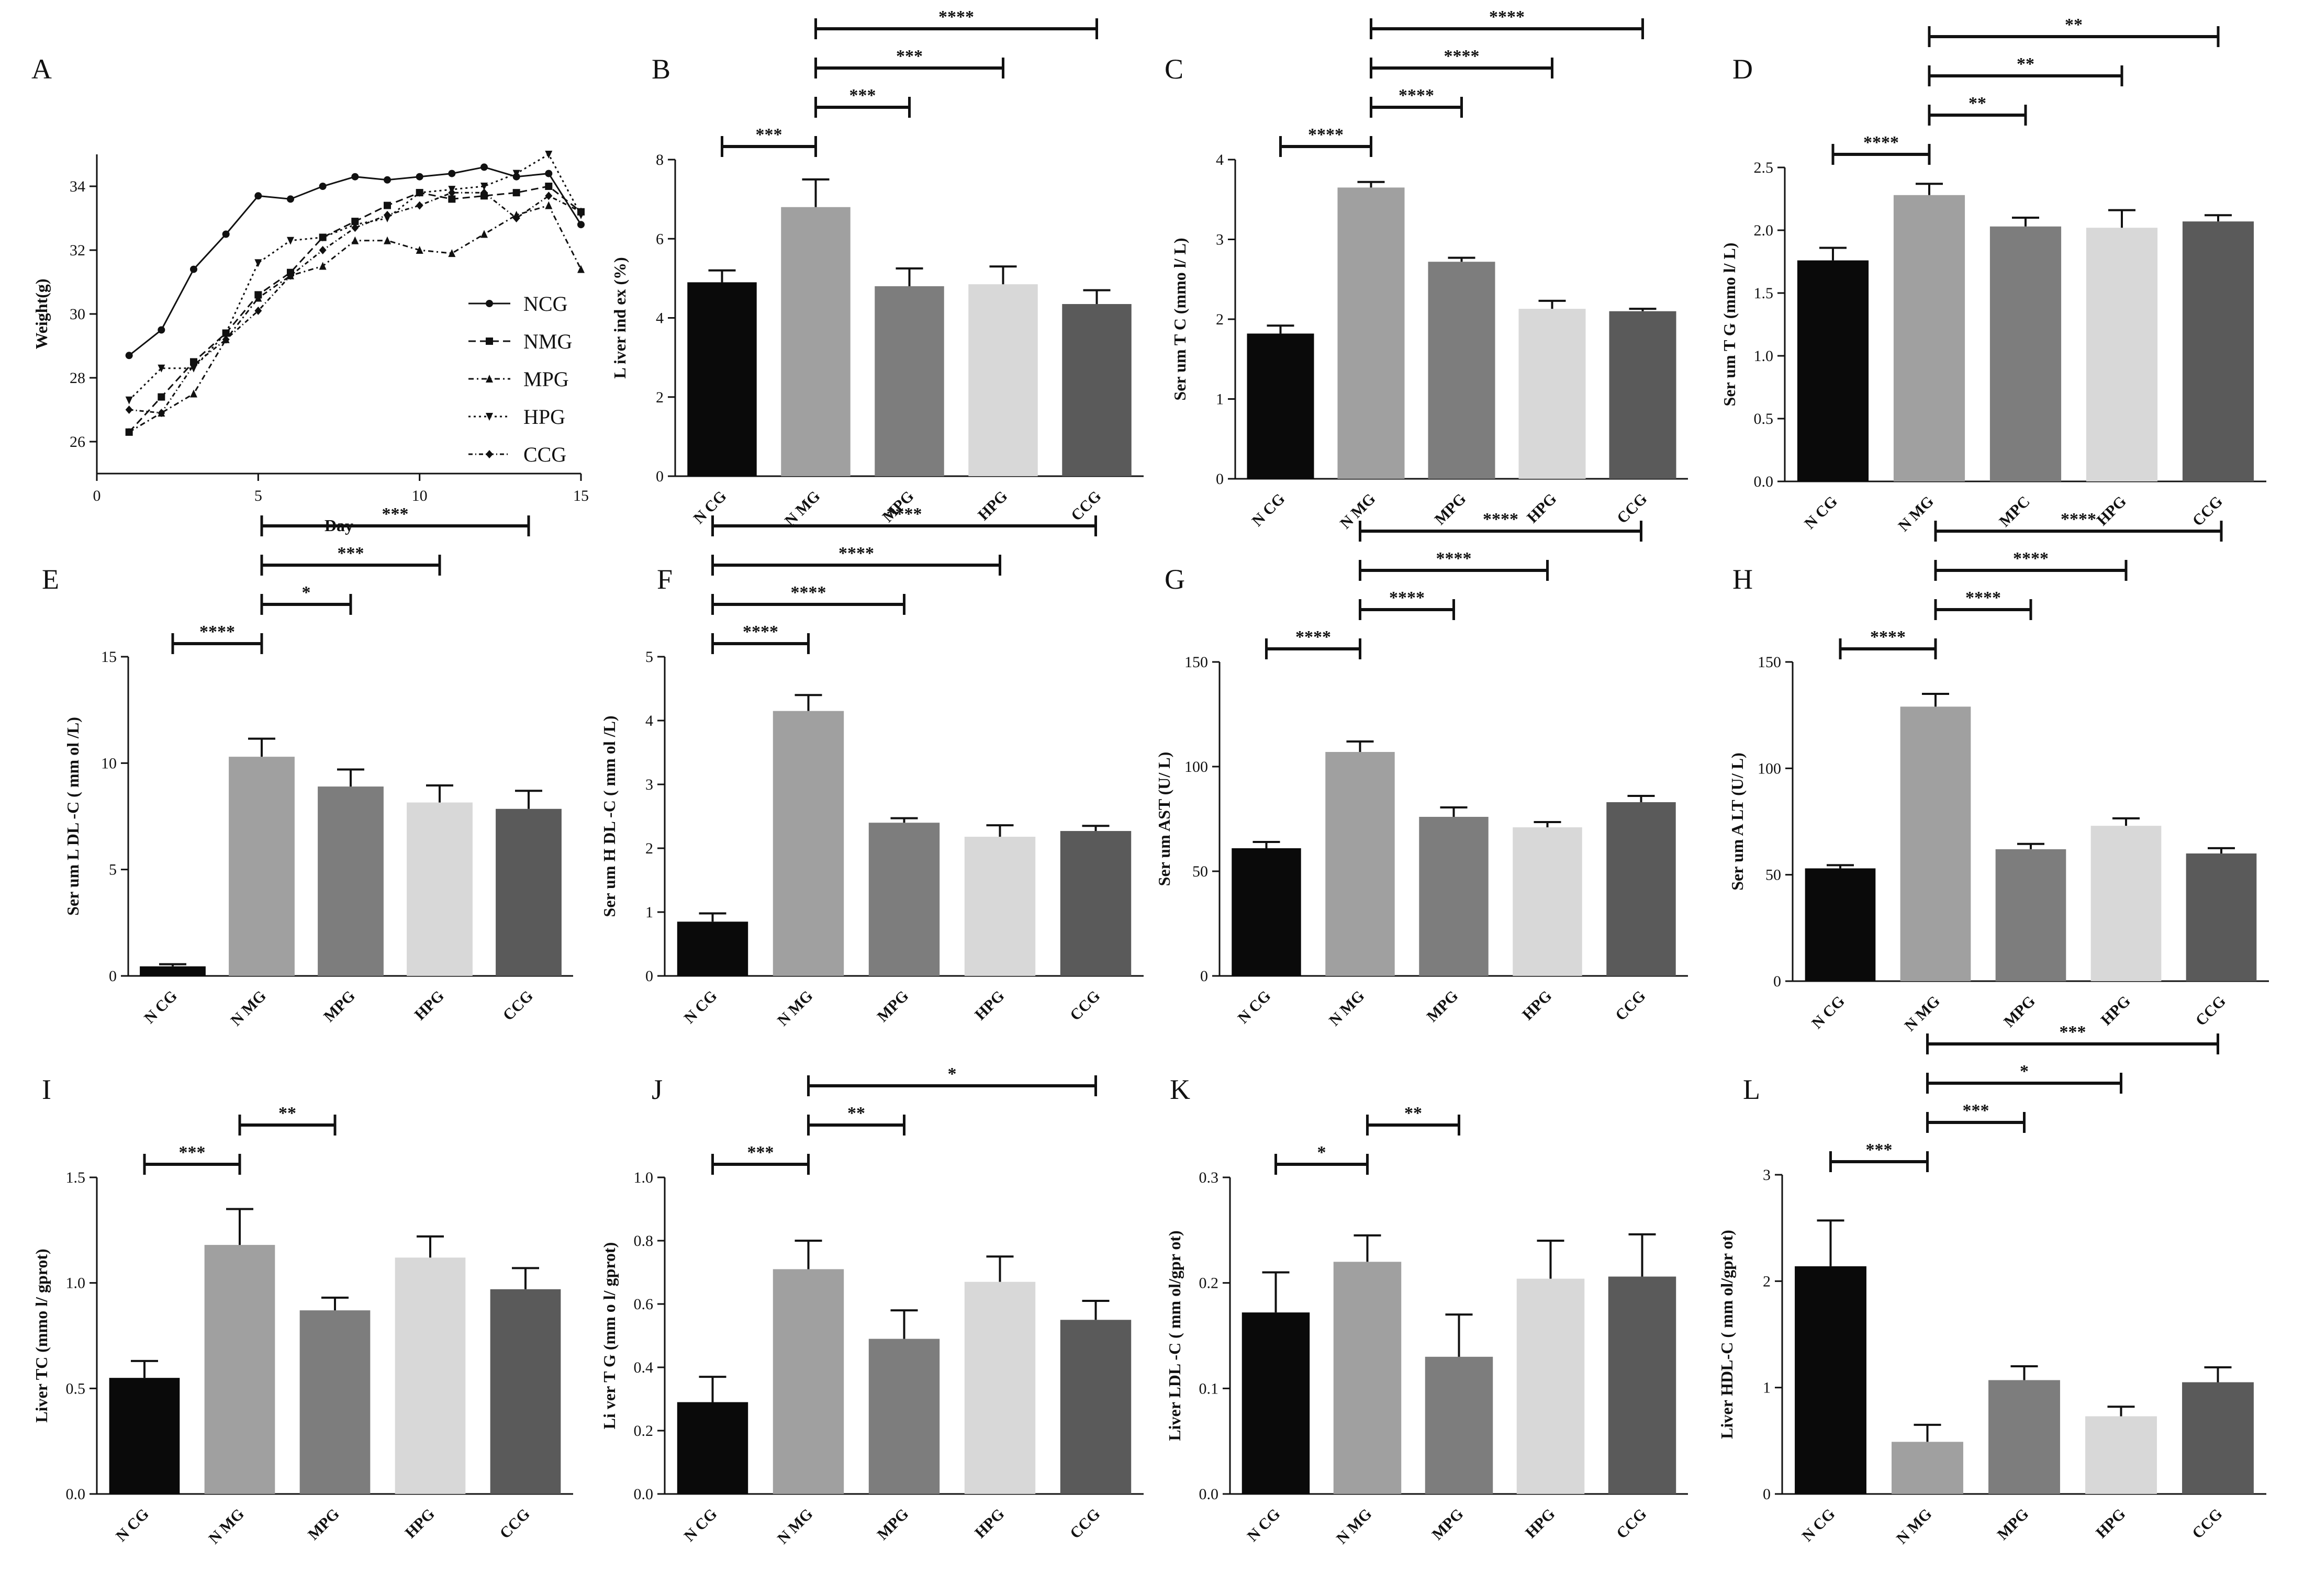  What do you see at coordinates (109, 657) in the screenshot?
I see `y-tick-label: 15` at bounding box center [109, 657].